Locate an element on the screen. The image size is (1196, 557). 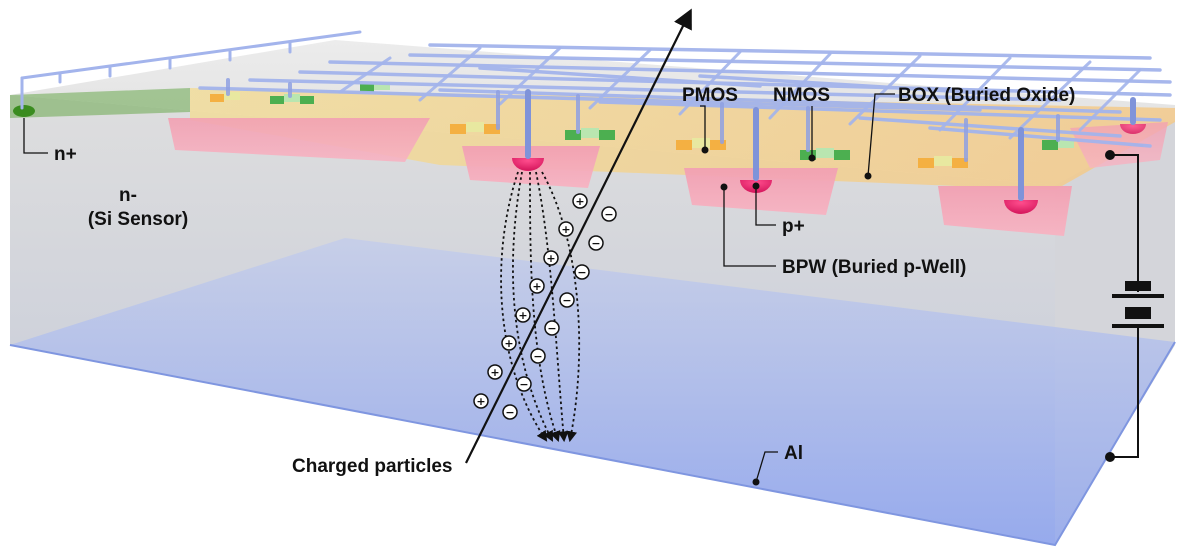
n-plus-contact is located at coordinates (24, 111).